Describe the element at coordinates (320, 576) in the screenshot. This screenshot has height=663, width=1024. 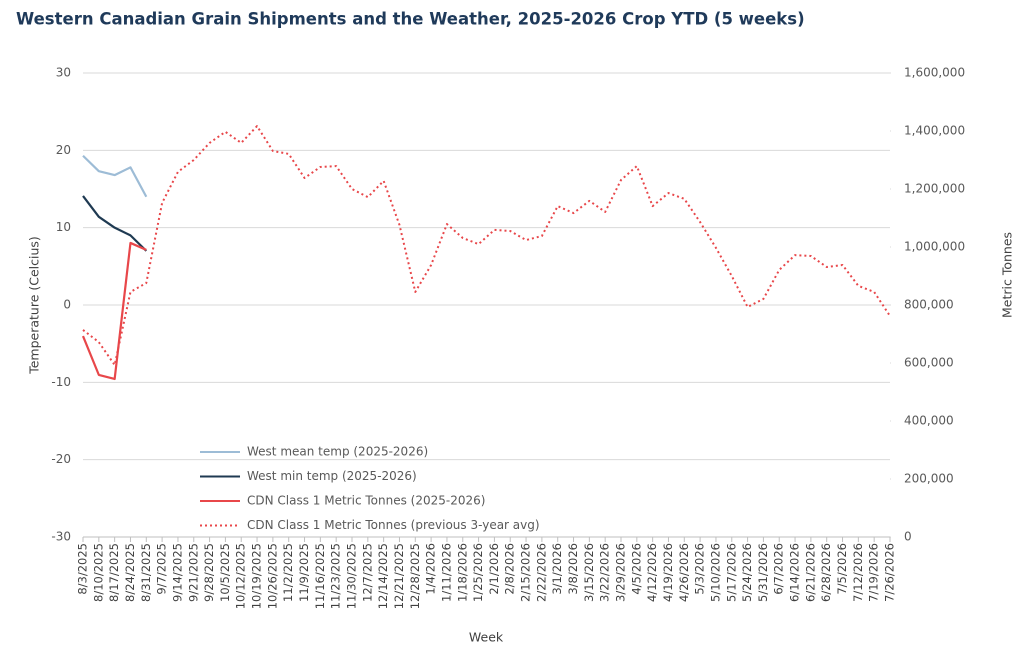
I see `x-tick-label: 11/16/2025` at that location.